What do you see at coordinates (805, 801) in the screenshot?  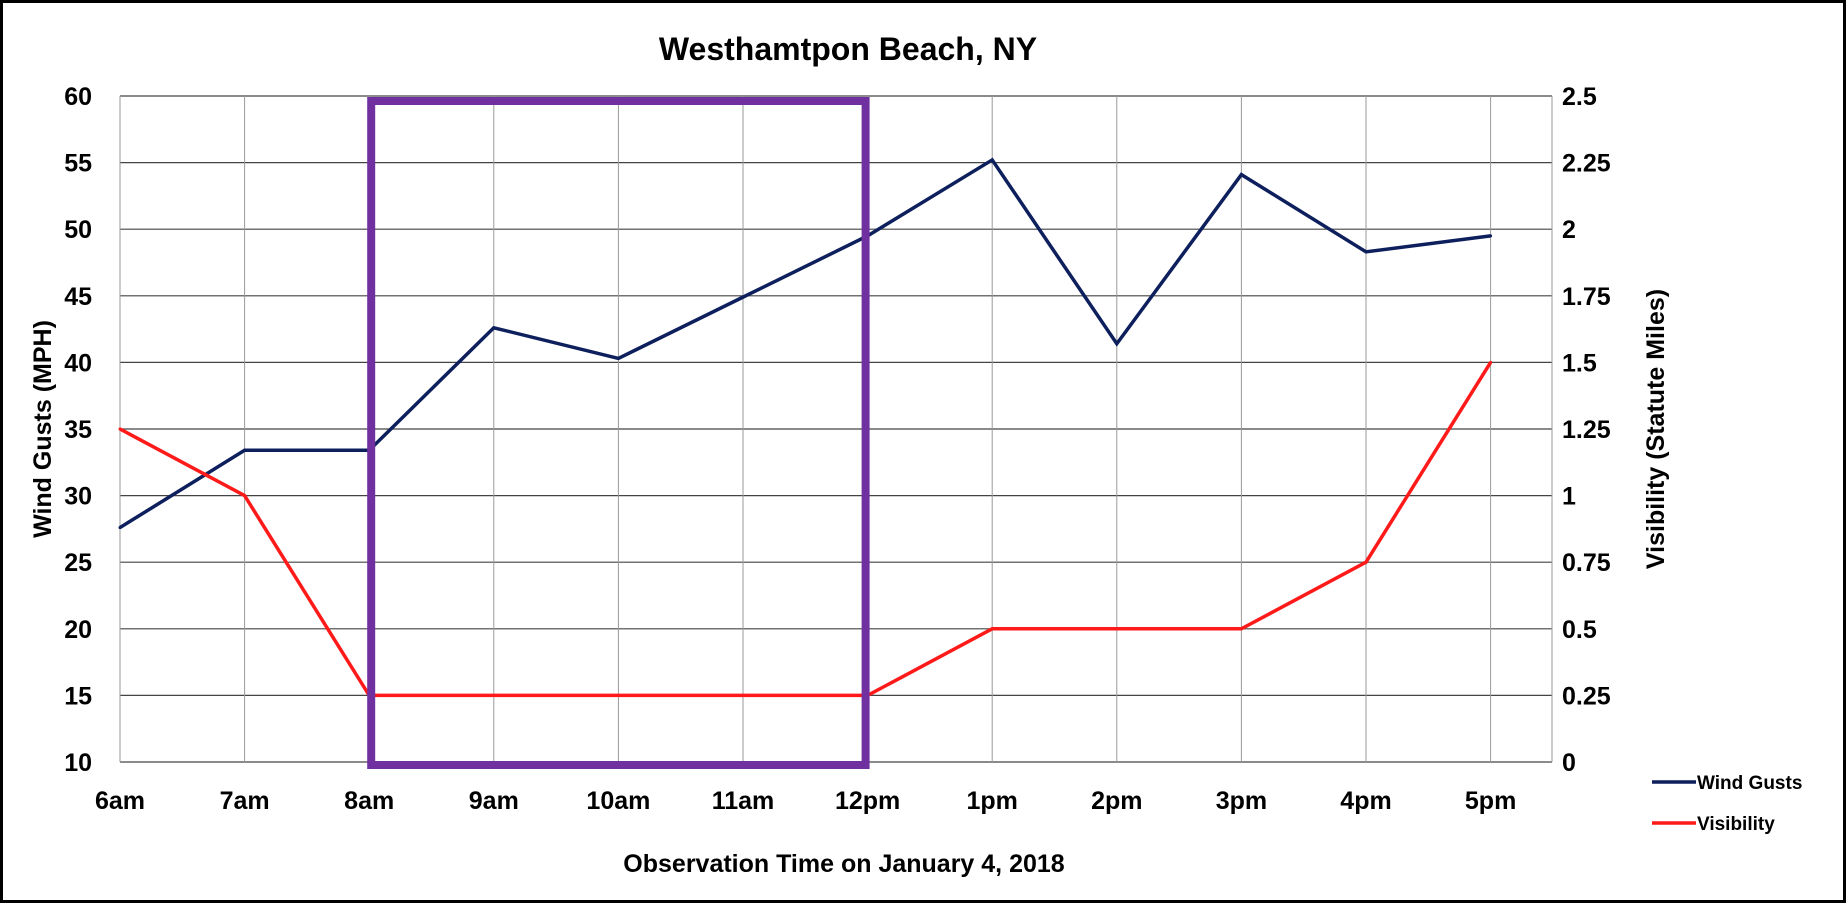 I see `x-axis-ticks: 6am 7am 8am 9am 10am 11am 12pm 1pm 2pm 3pm 4pm 5pm` at bounding box center [805, 801].